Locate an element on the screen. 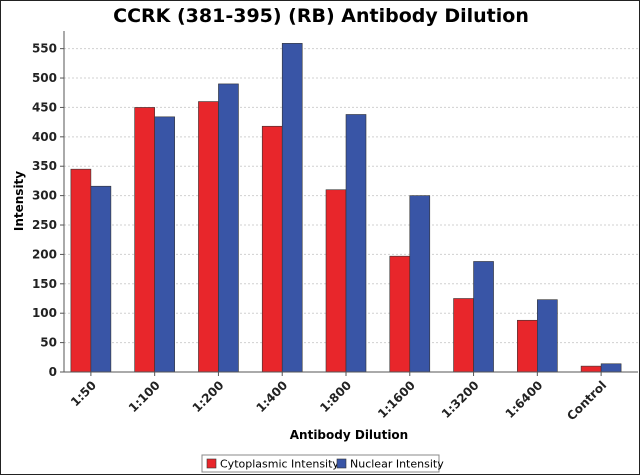 The image size is (640, 475). x-tick-label: 1:1600 is located at coordinates (396, 399).